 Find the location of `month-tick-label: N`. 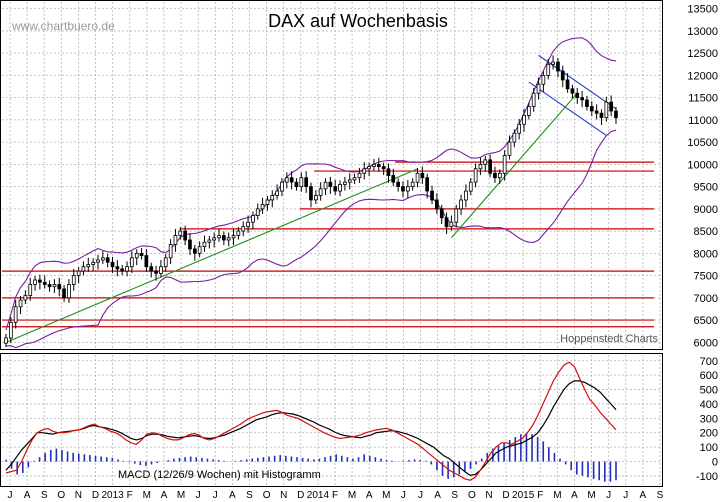

month-tick-label: N is located at coordinates (78, 495).